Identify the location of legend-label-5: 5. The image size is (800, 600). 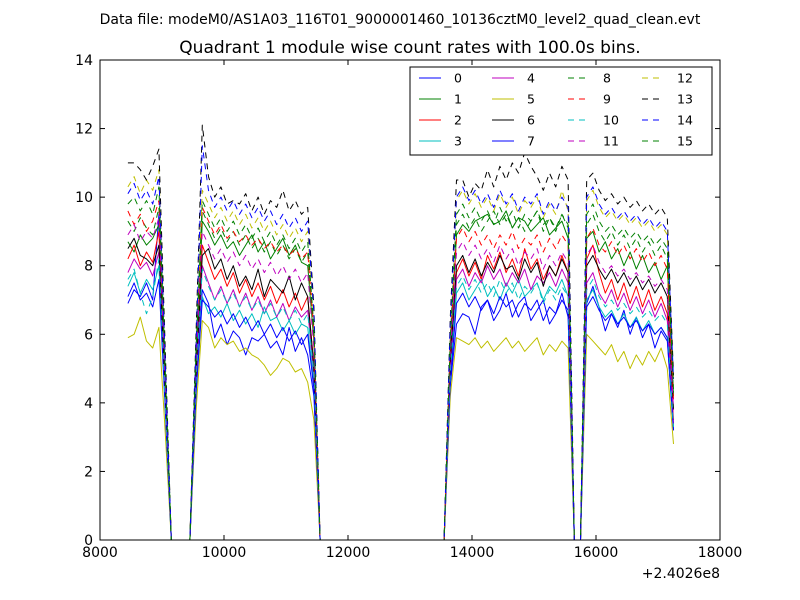
(531, 99).